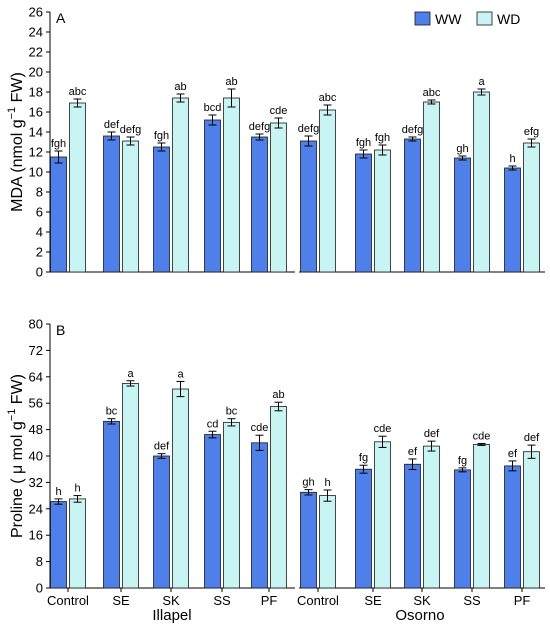  What do you see at coordinates (36, 324) in the screenshot?
I see `y-tick-label: 80` at bounding box center [36, 324].